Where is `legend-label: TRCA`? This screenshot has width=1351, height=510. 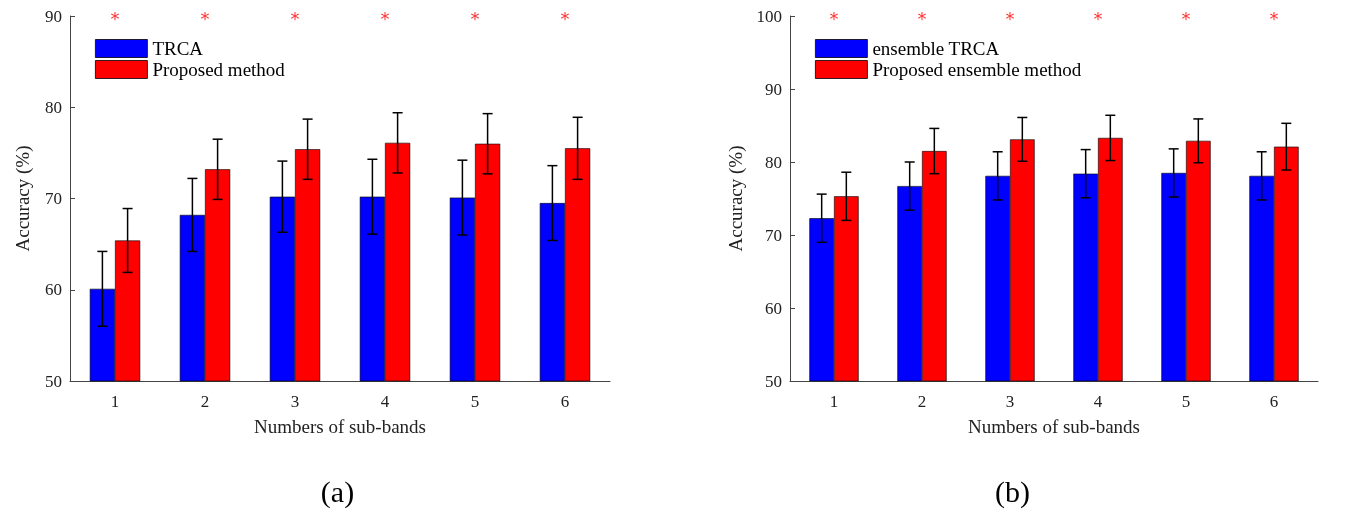 legend-label: TRCA is located at coordinates (178, 48).